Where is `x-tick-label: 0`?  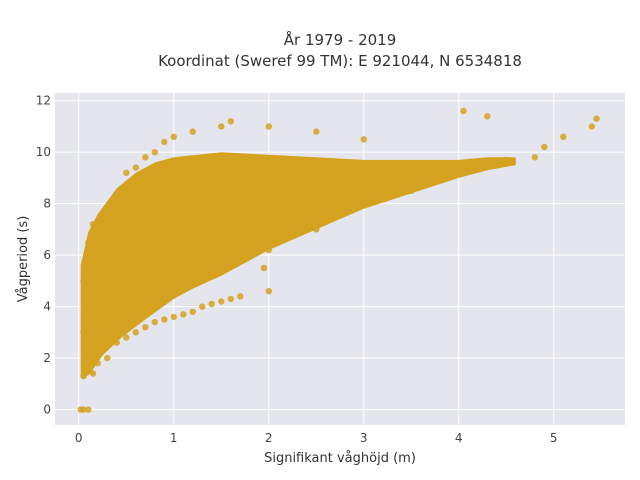 x-tick-label: 0 is located at coordinates (79, 438).